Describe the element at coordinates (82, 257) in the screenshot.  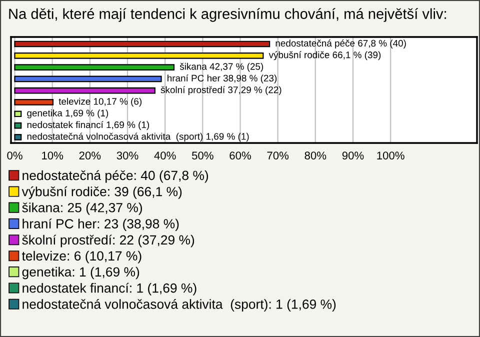
I see `legend-label: televize: 6 (10,17 %)` at that location.